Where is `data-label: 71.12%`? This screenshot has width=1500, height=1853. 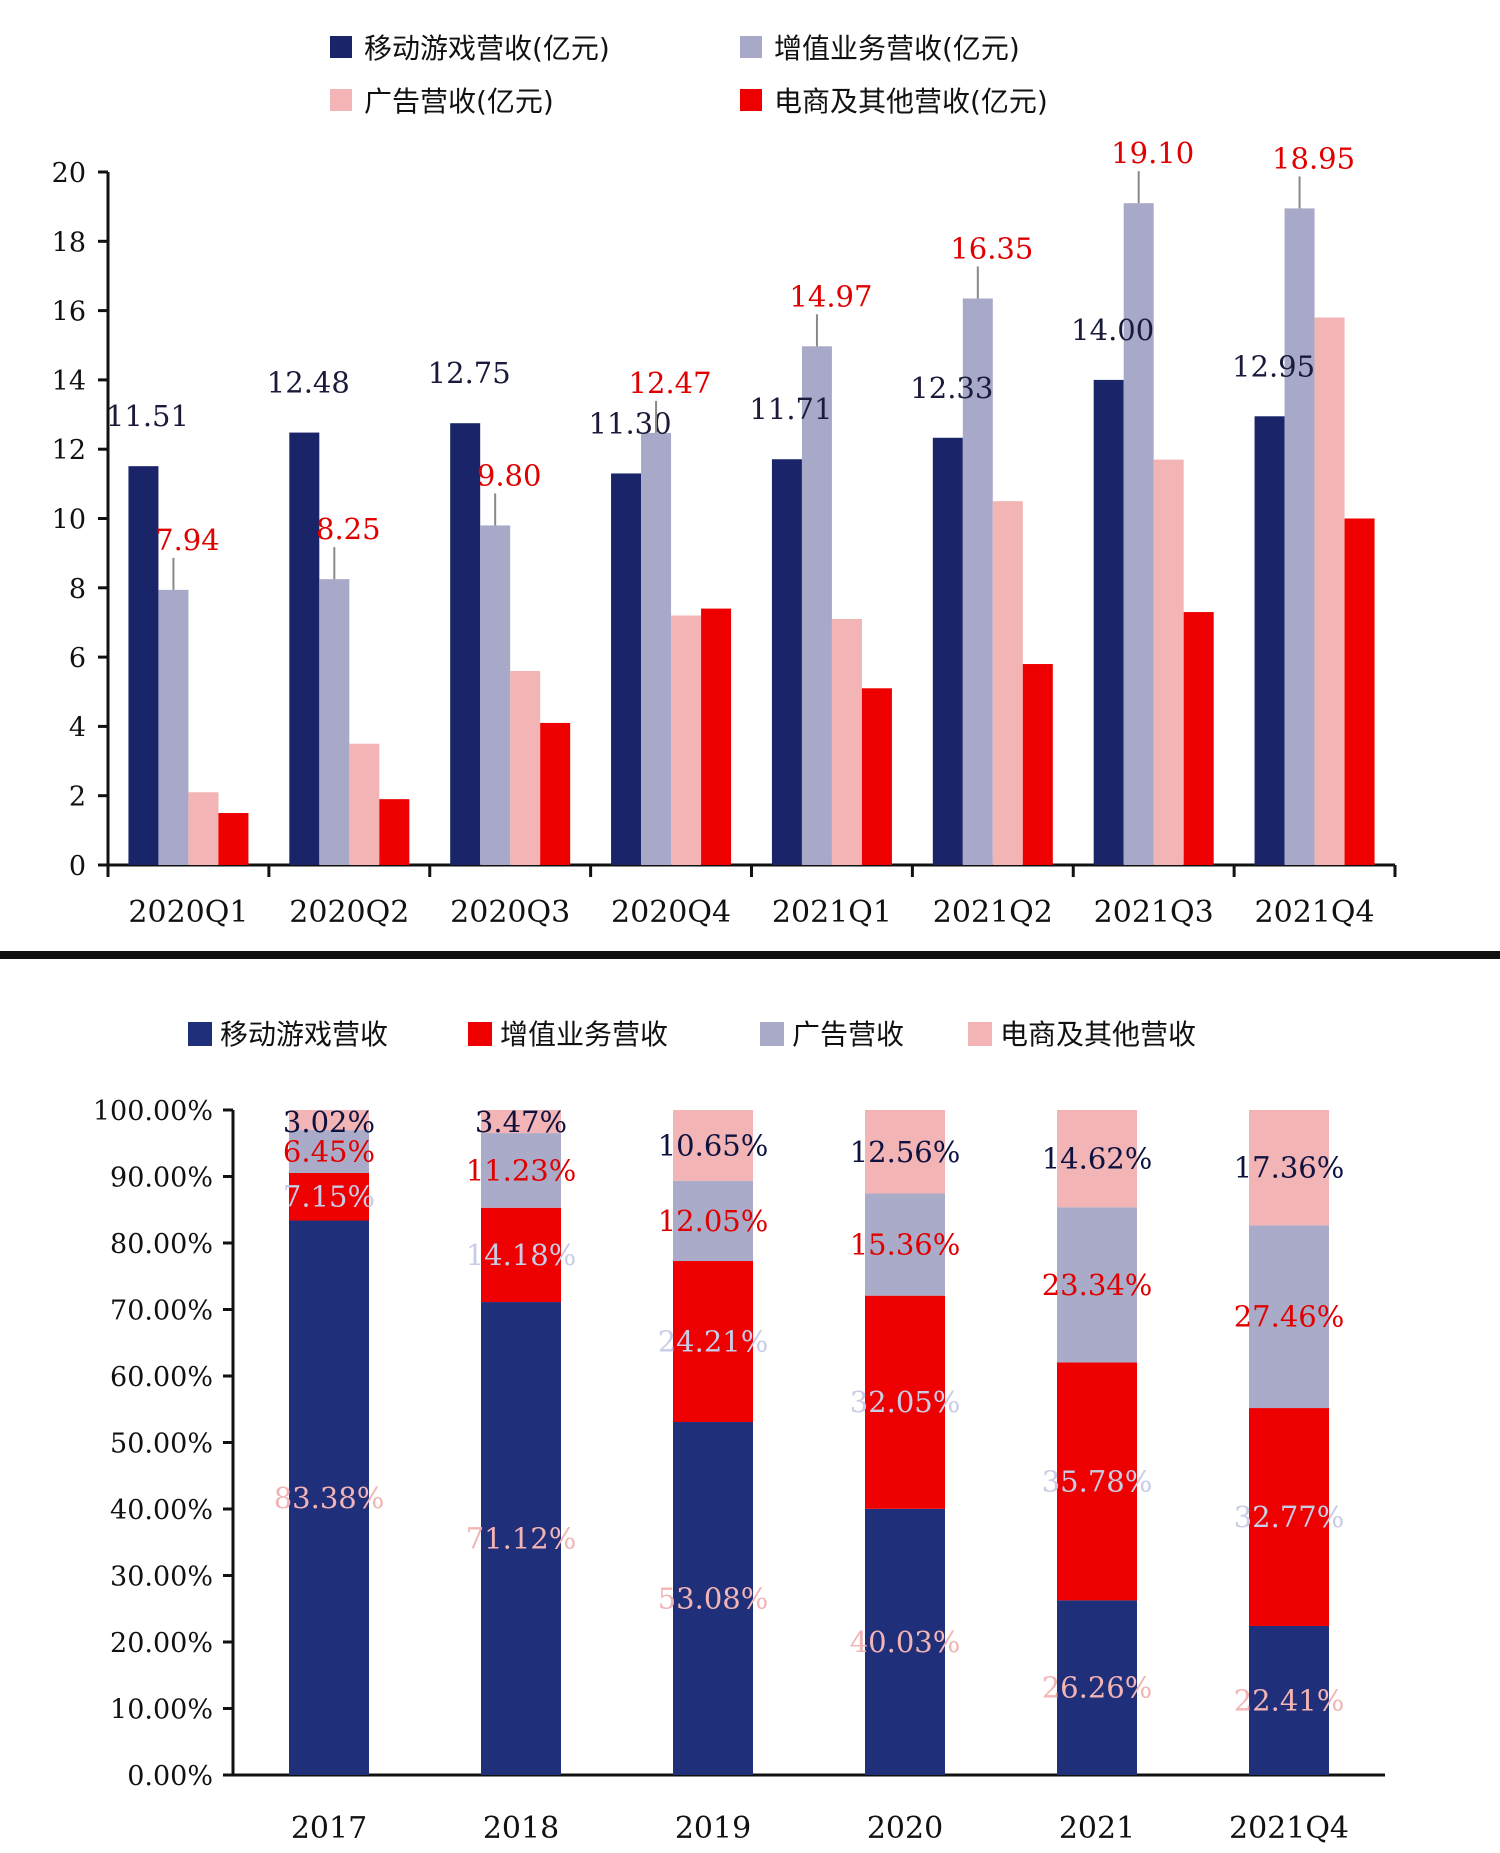
data-label: 71.12% is located at coordinates (521, 1539).